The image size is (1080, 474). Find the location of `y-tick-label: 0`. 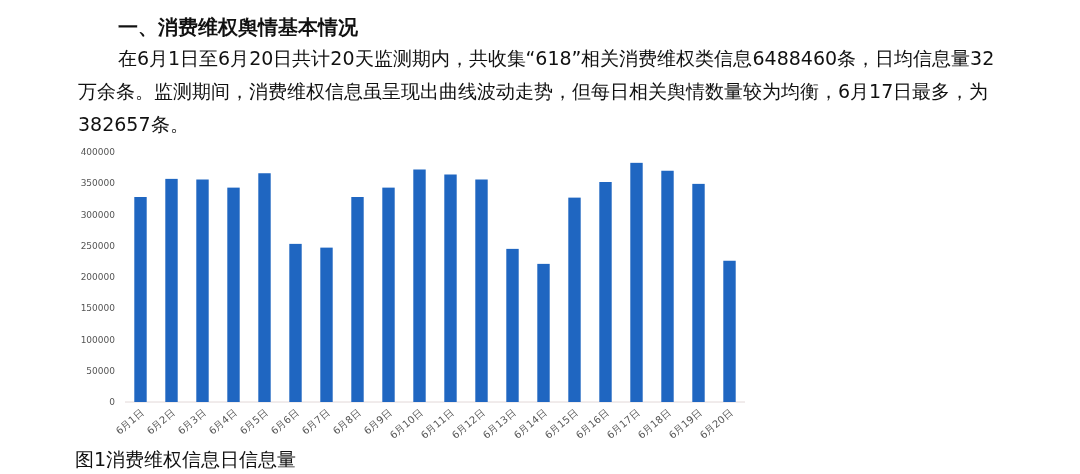

y-tick-label: 0 is located at coordinates (112, 402).